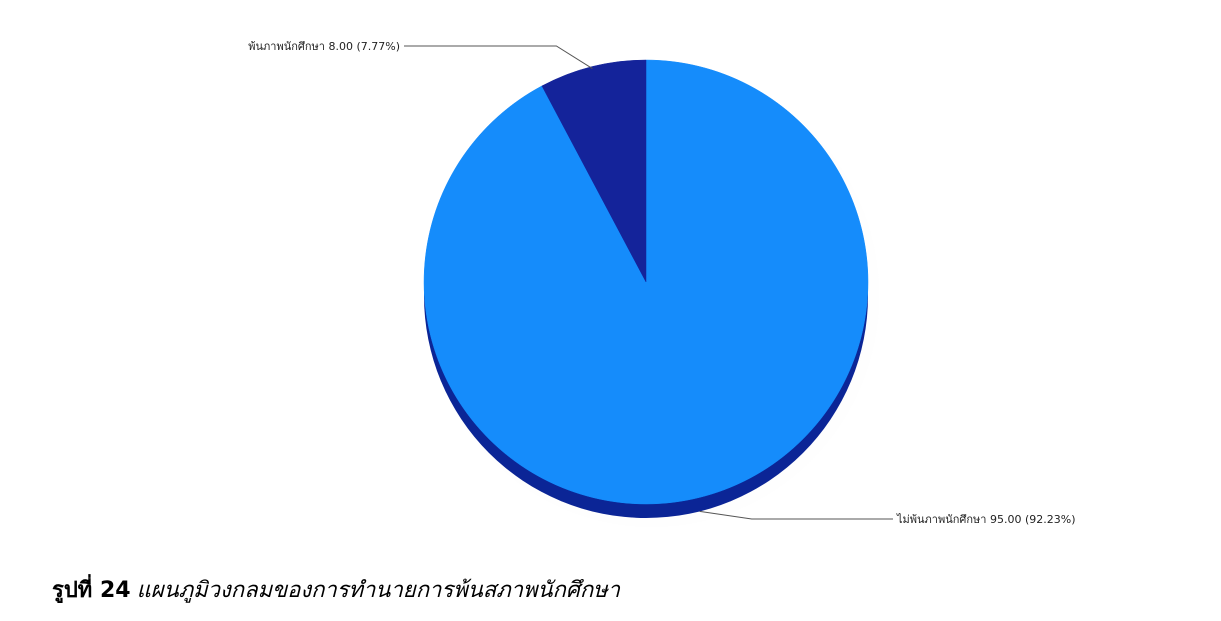 The width and height of the screenshot is (1221, 621). What do you see at coordinates (91, 590) in the screenshot?
I see `figure-number: รูปที่ 24` at bounding box center [91, 590].